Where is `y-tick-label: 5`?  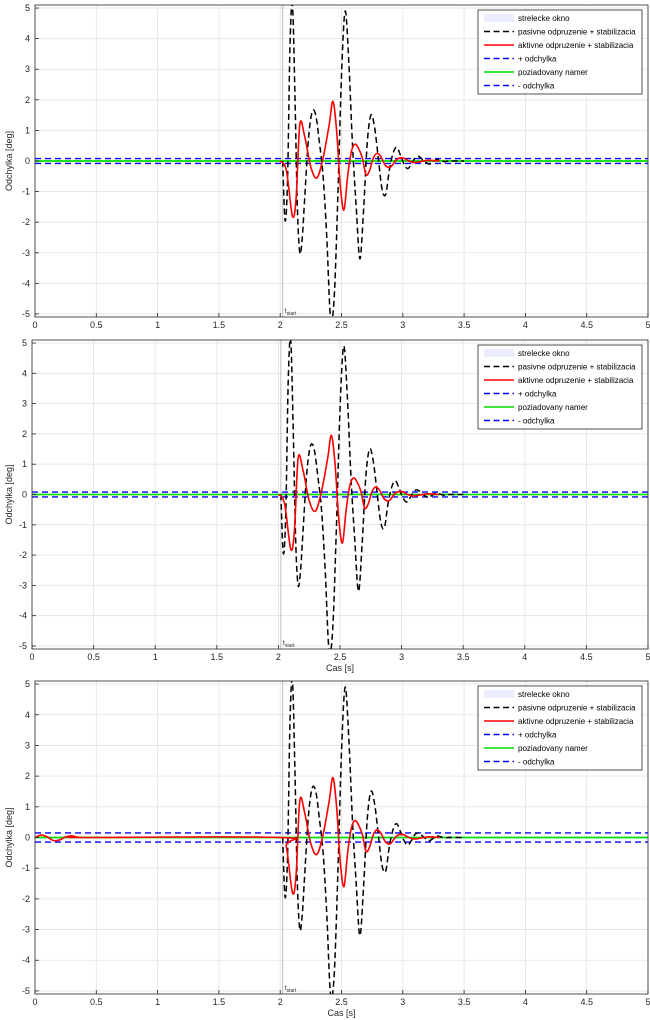
y-tick-label: 5 is located at coordinates (24, 343).